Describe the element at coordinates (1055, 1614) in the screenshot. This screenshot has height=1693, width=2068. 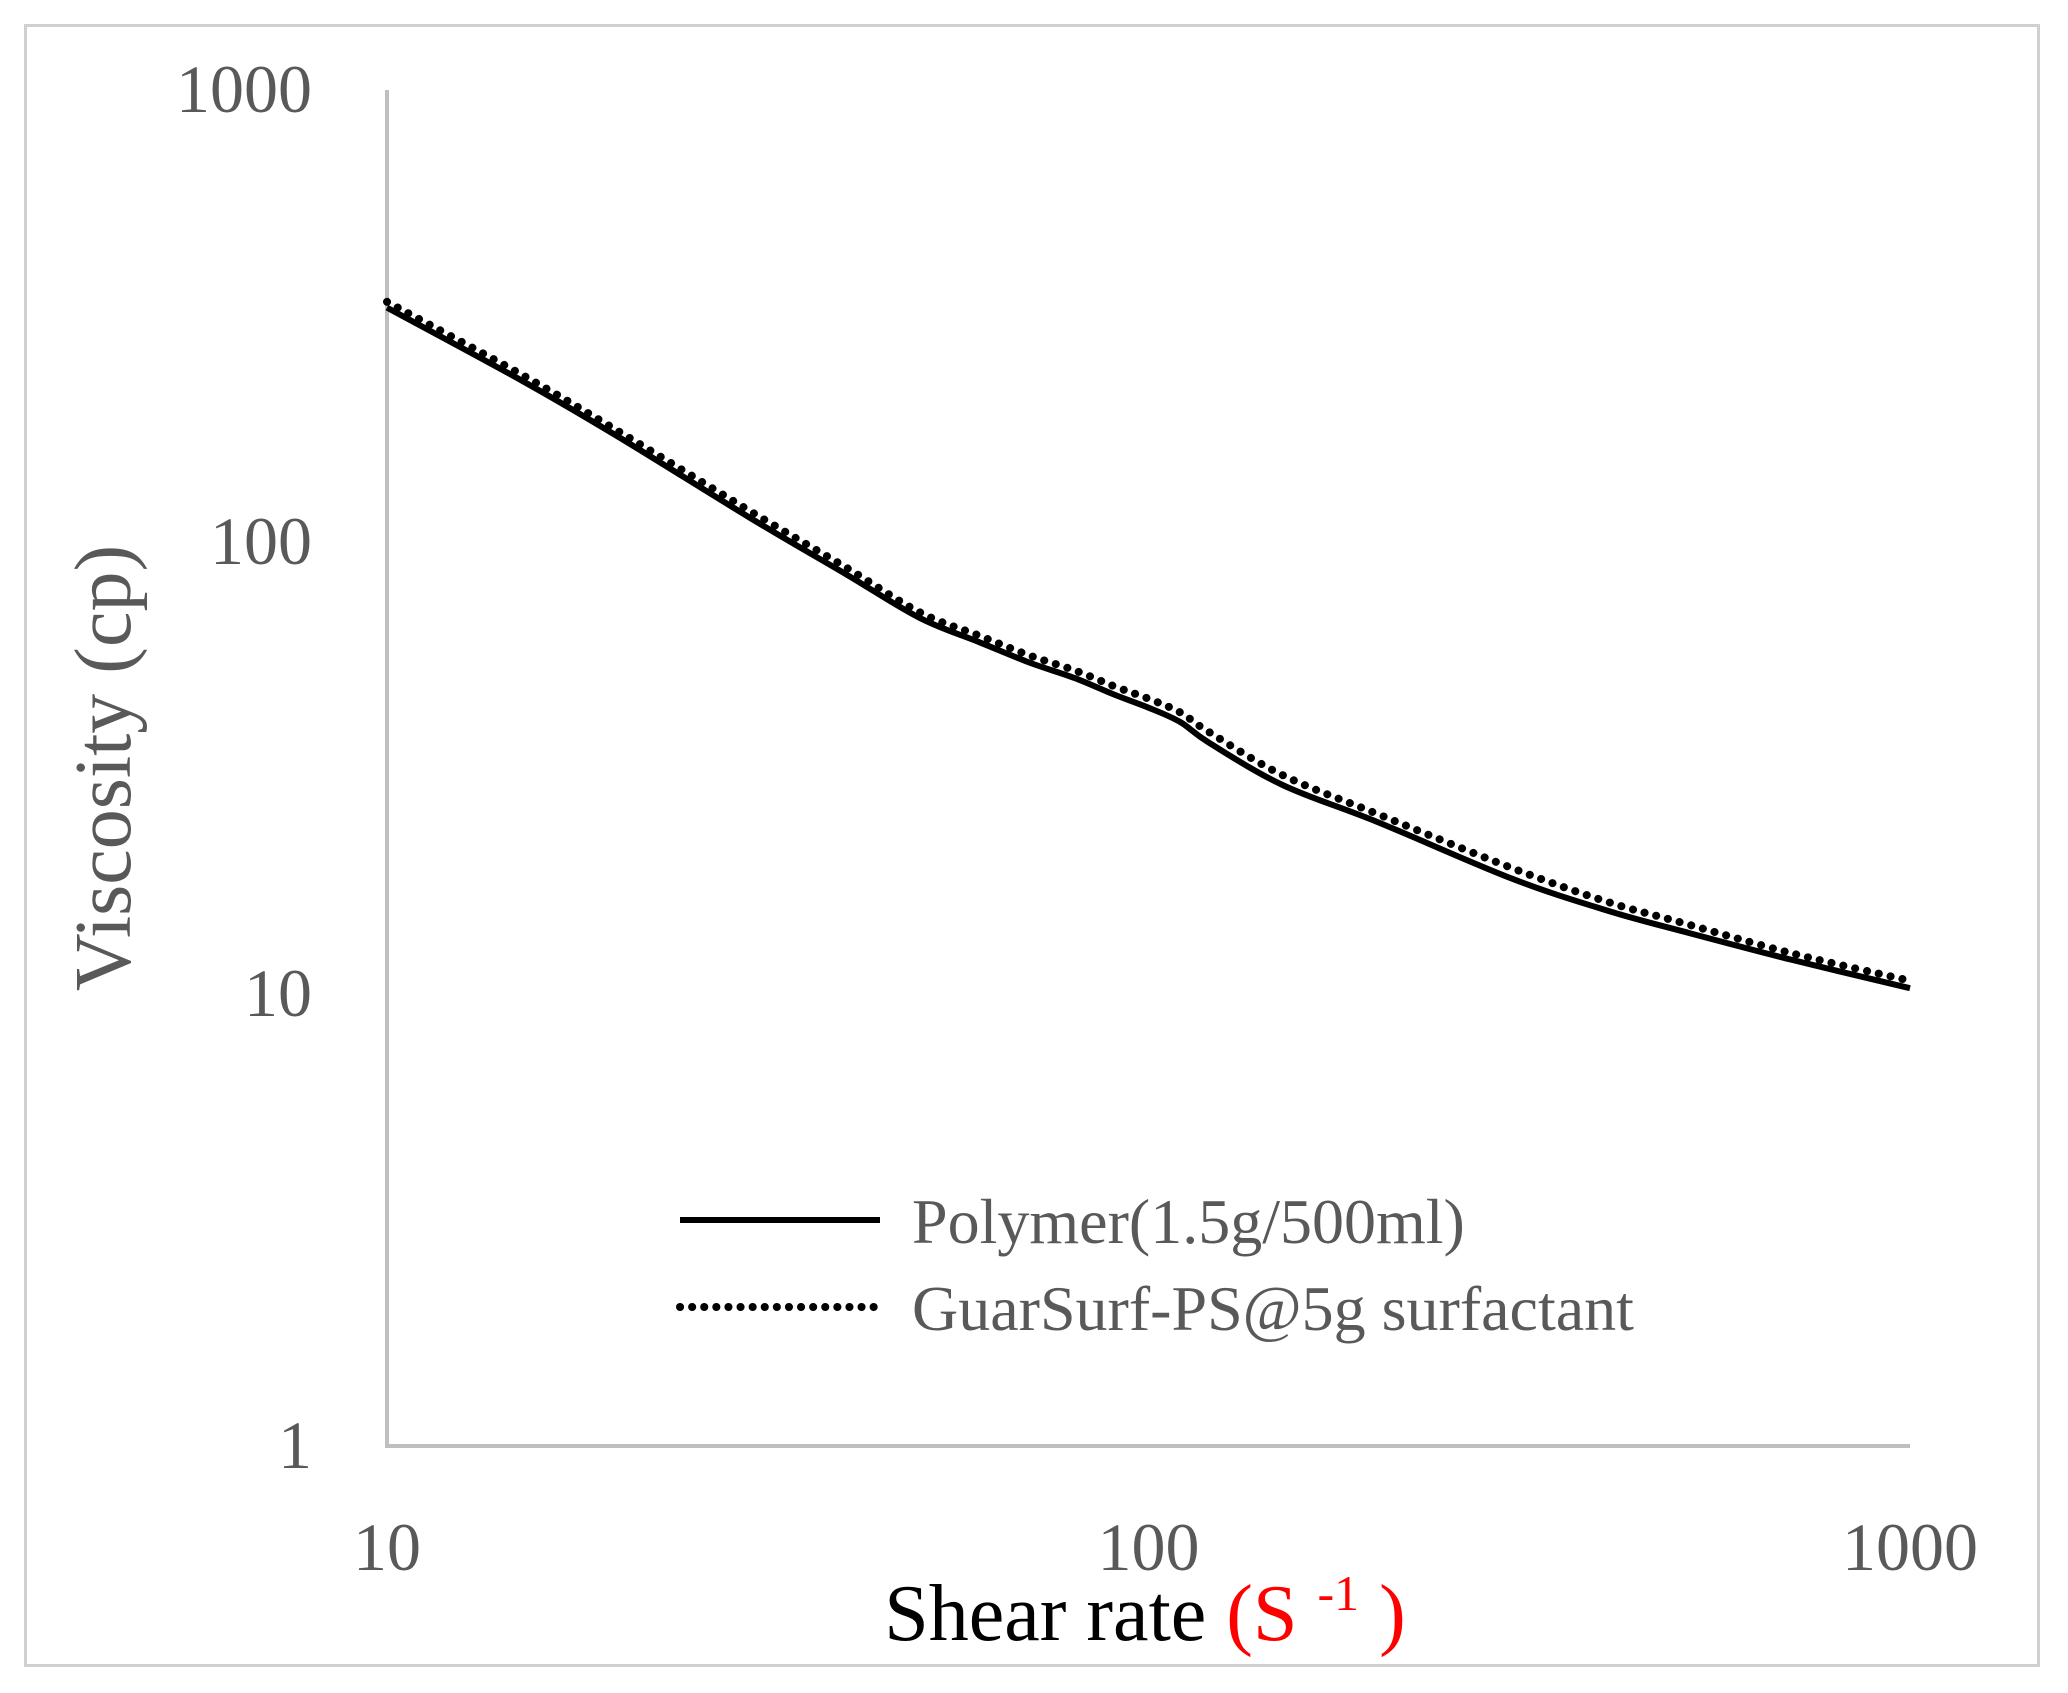
I see `x-axis-title-text: Shear rate` at that location.